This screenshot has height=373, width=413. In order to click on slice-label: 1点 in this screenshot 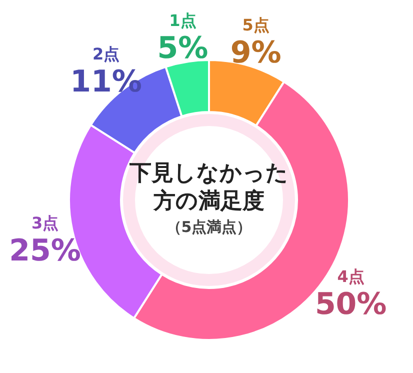, I will do `click(182, 20)`.